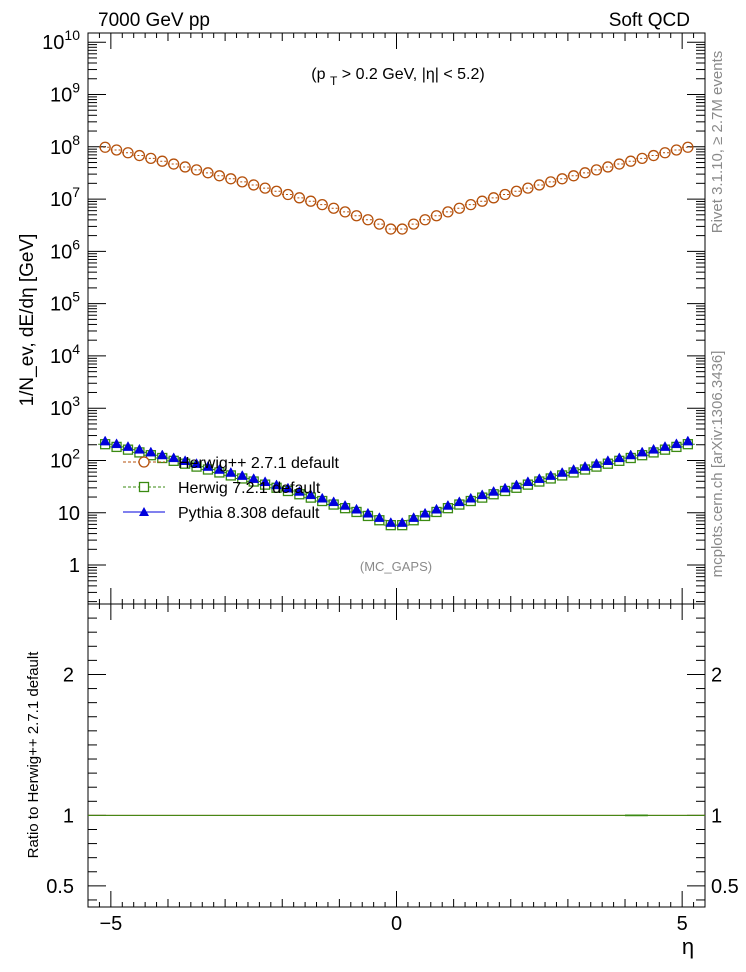  What do you see at coordinates (259, 463) in the screenshot?
I see `legend-label: Herwig++ 2.7.1 default` at bounding box center [259, 463].